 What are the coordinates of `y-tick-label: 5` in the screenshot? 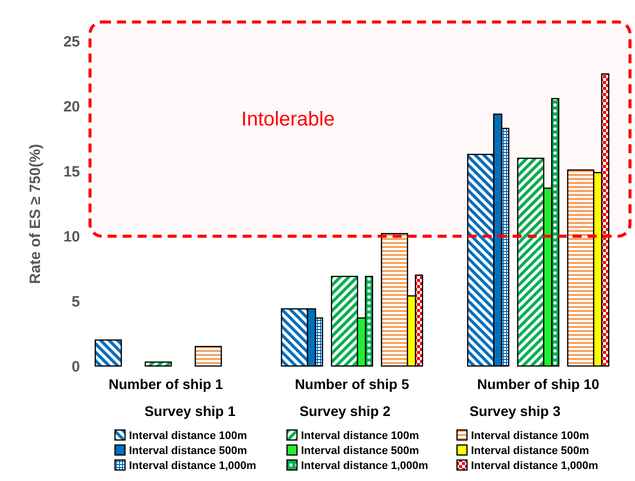 It's located at (76, 301).